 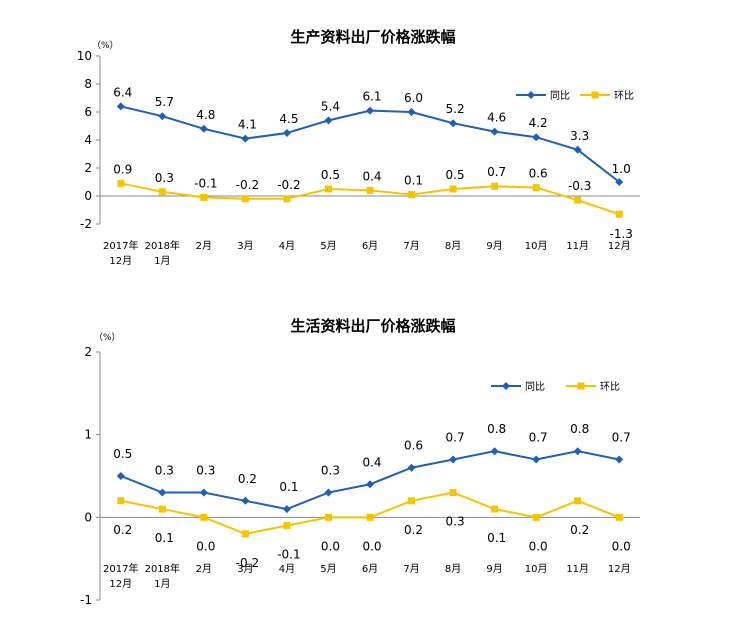 I want to click on legend-label-yoy: 同比, so click(x=535, y=387).